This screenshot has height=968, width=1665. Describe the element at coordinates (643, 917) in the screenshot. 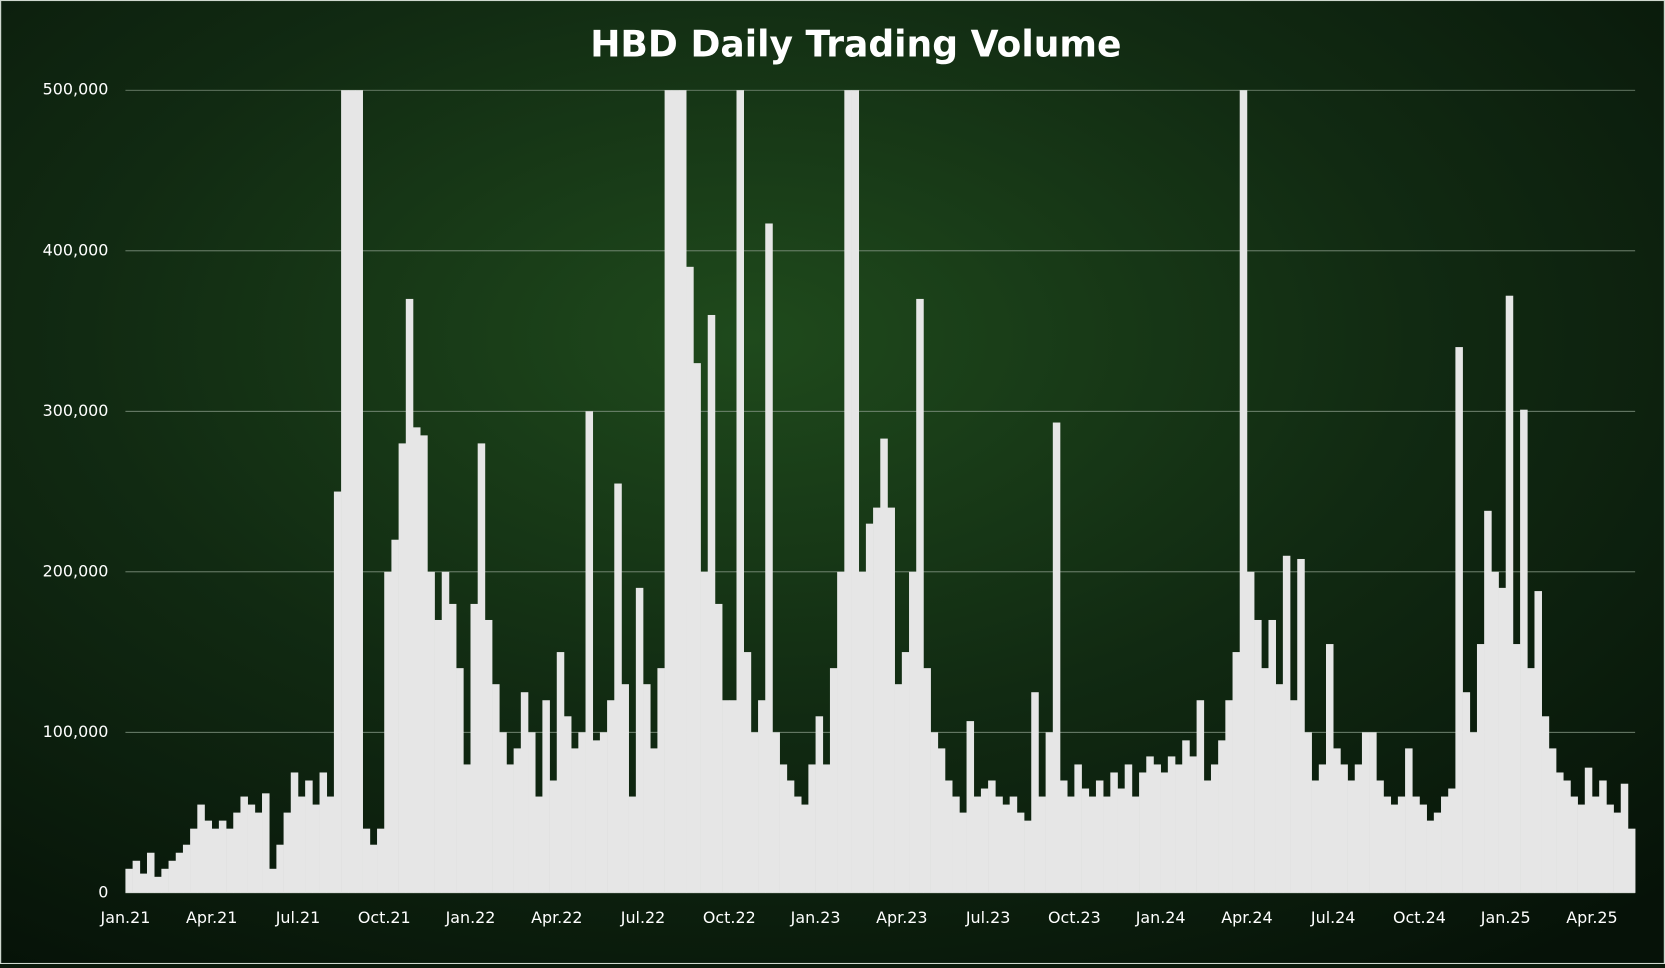

I see `x-tick-label: Jul.22` at that location.